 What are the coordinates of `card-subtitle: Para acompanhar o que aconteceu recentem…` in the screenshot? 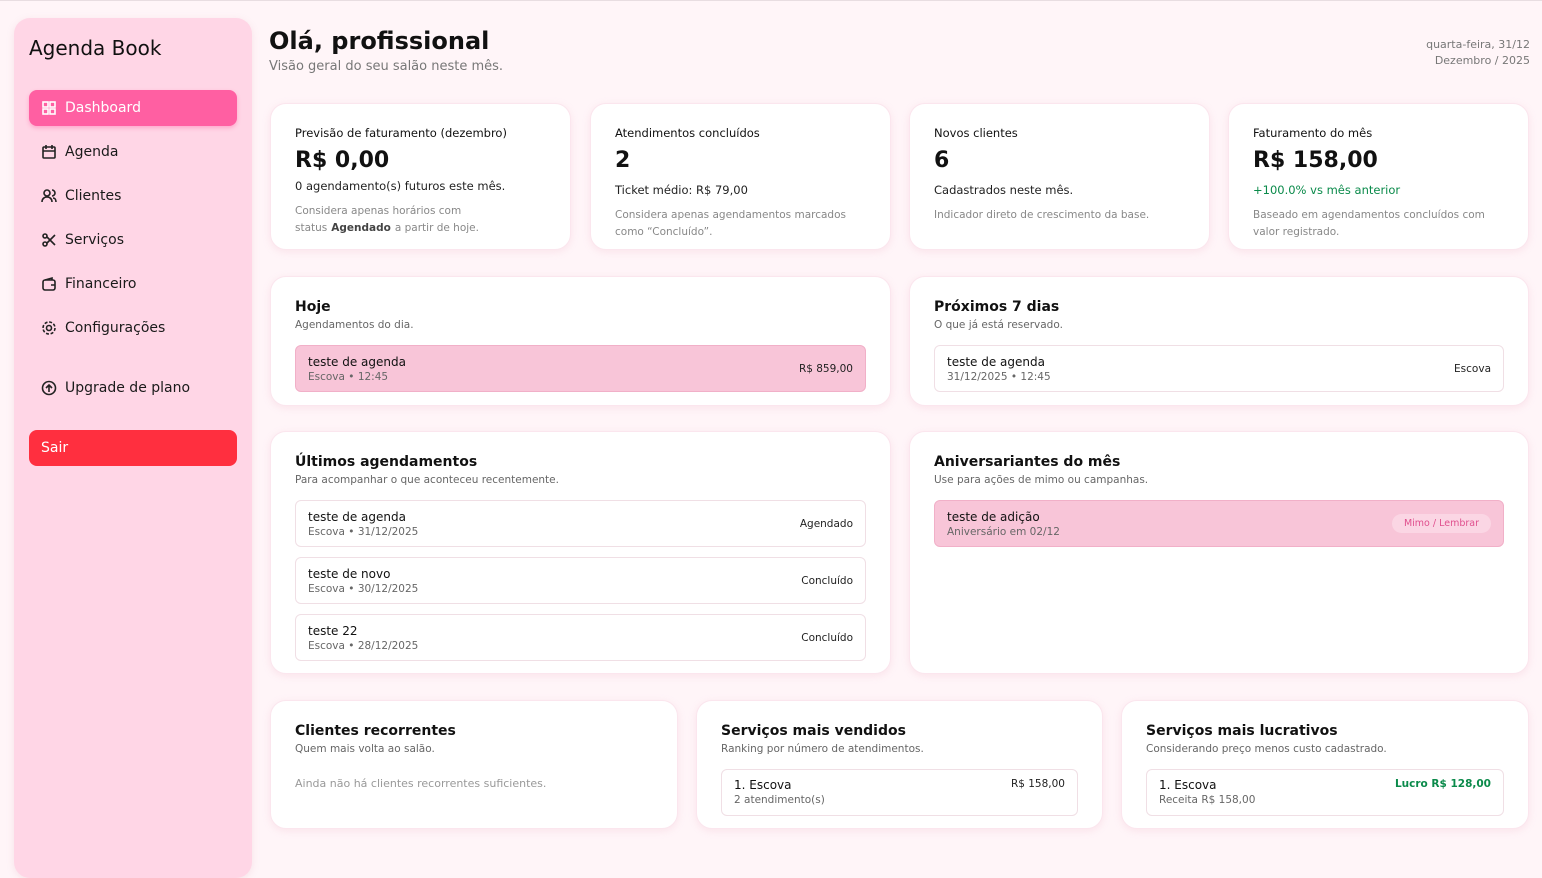 It's located at (427, 480).